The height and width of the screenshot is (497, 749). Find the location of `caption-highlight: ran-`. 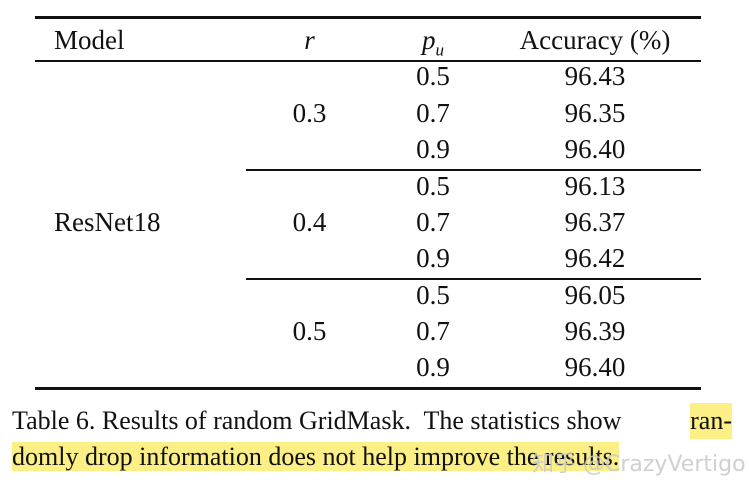

caption-highlight: ran- is located at coordinates (711, 421).